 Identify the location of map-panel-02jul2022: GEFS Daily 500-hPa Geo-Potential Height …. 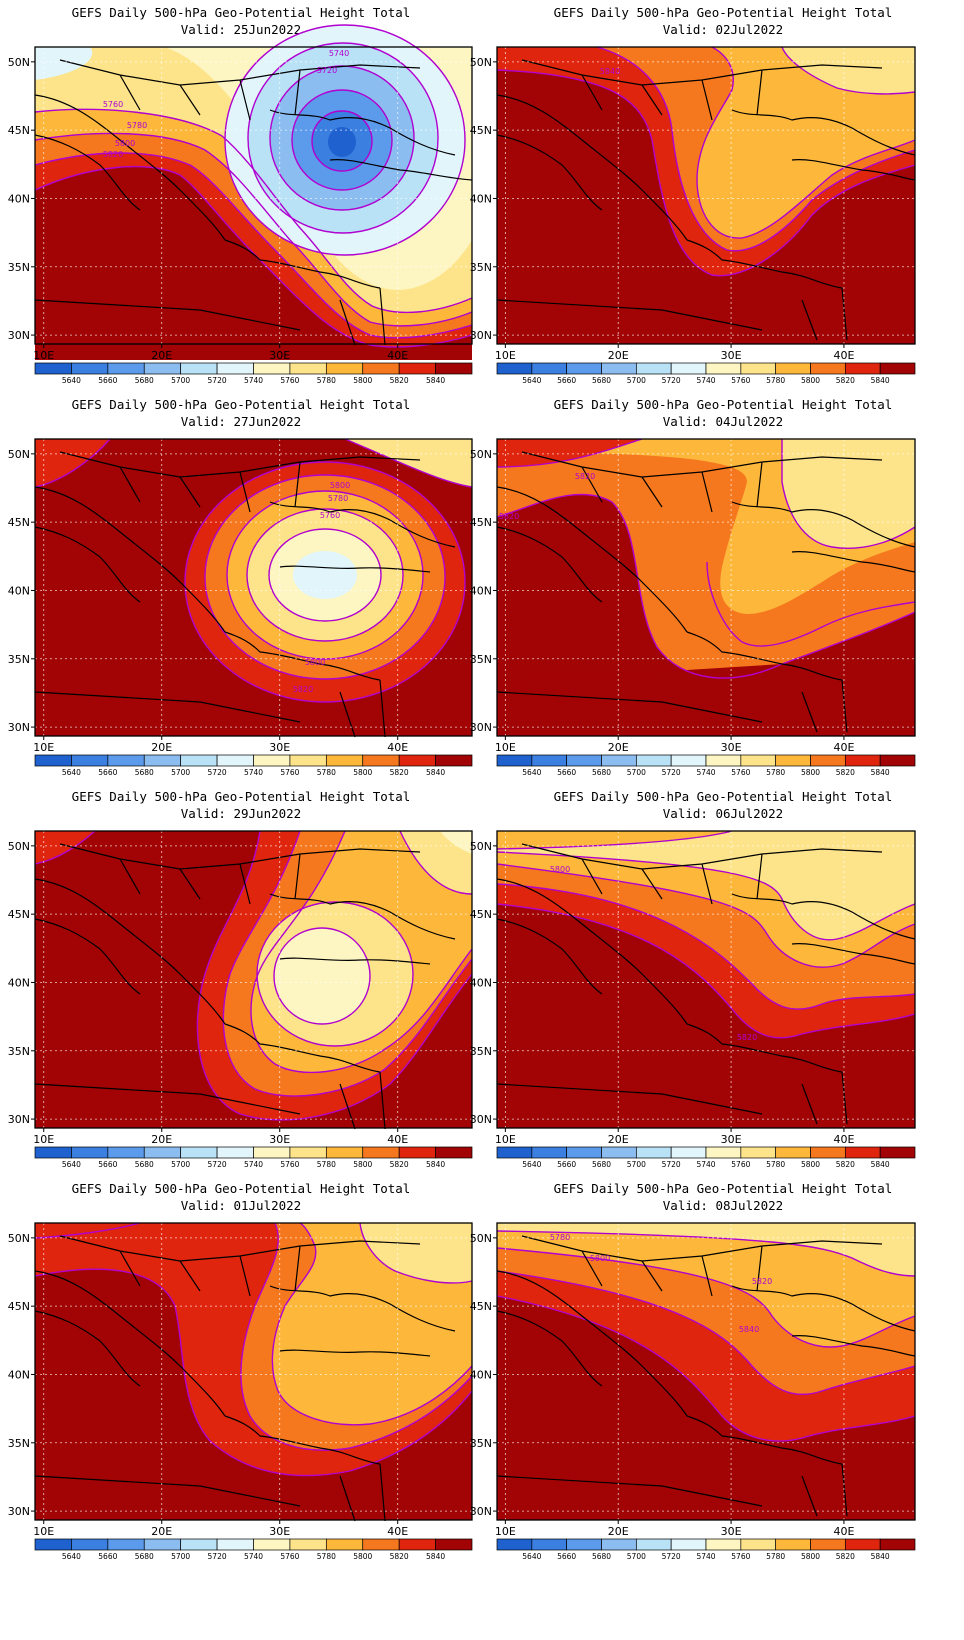
(717, 205).